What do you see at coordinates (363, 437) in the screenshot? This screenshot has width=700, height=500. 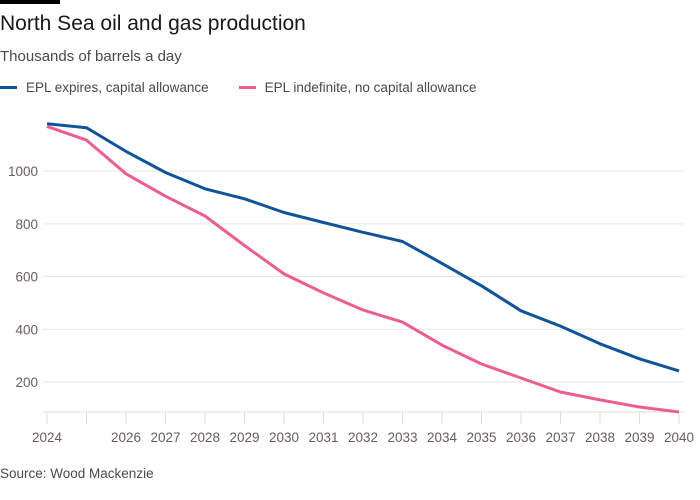 I see `x-tick-label: 2032` at bounding box center [363, 437].